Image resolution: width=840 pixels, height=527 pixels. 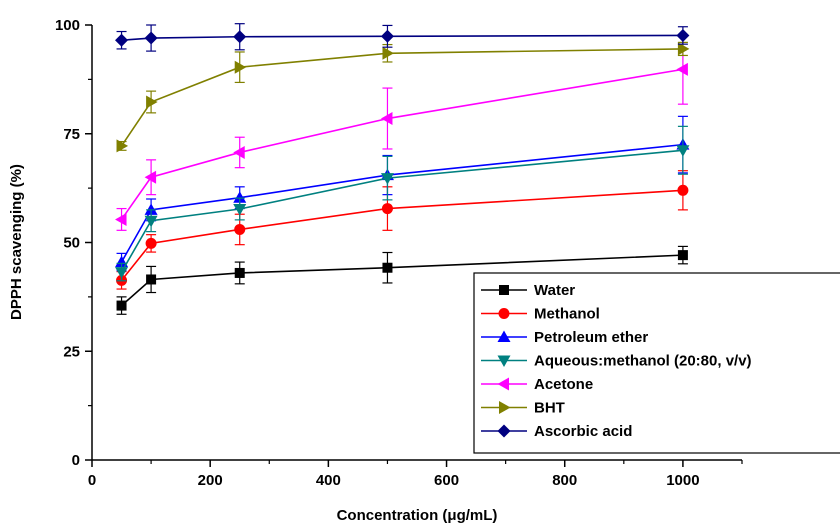 I want to click on series-ascorbic-acid, so click(x=402, y=37).